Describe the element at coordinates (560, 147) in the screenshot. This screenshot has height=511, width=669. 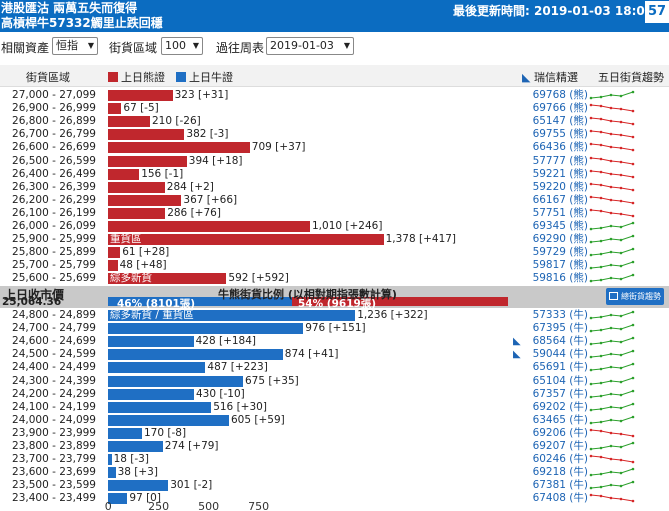
I see `warrant-code-link: 66436 (熊)` at that location.